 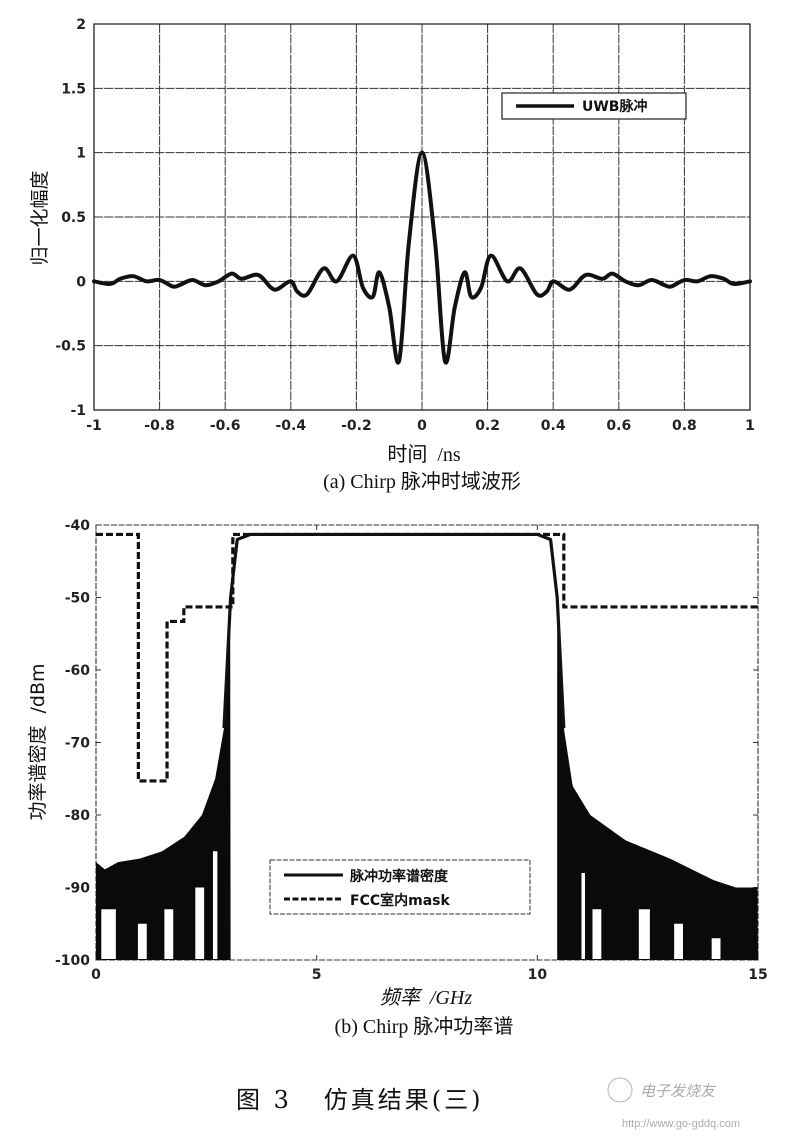 What do you see at coordinates (81, 154) in the screenshot?
I see `y-tick-label: 1` at bounding box center [81, 154].